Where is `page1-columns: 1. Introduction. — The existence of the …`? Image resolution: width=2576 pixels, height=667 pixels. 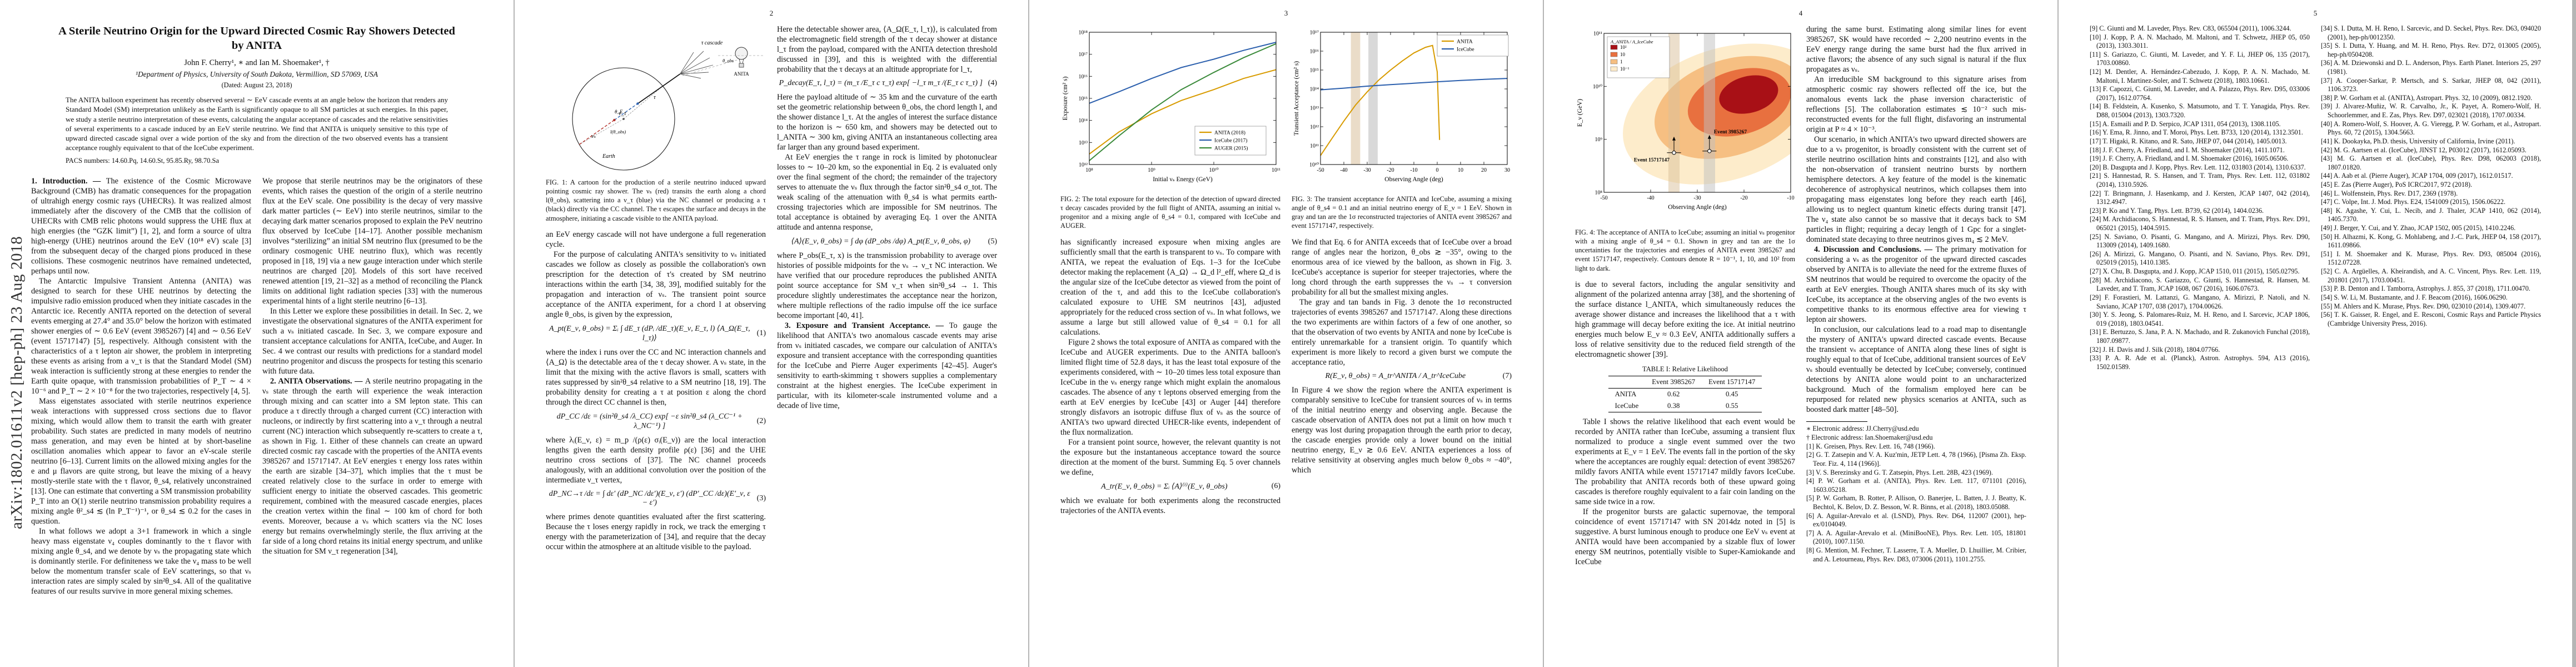 page1-columns: 1. Introduction. — The existence of the … is located at coordinates (256, 414).